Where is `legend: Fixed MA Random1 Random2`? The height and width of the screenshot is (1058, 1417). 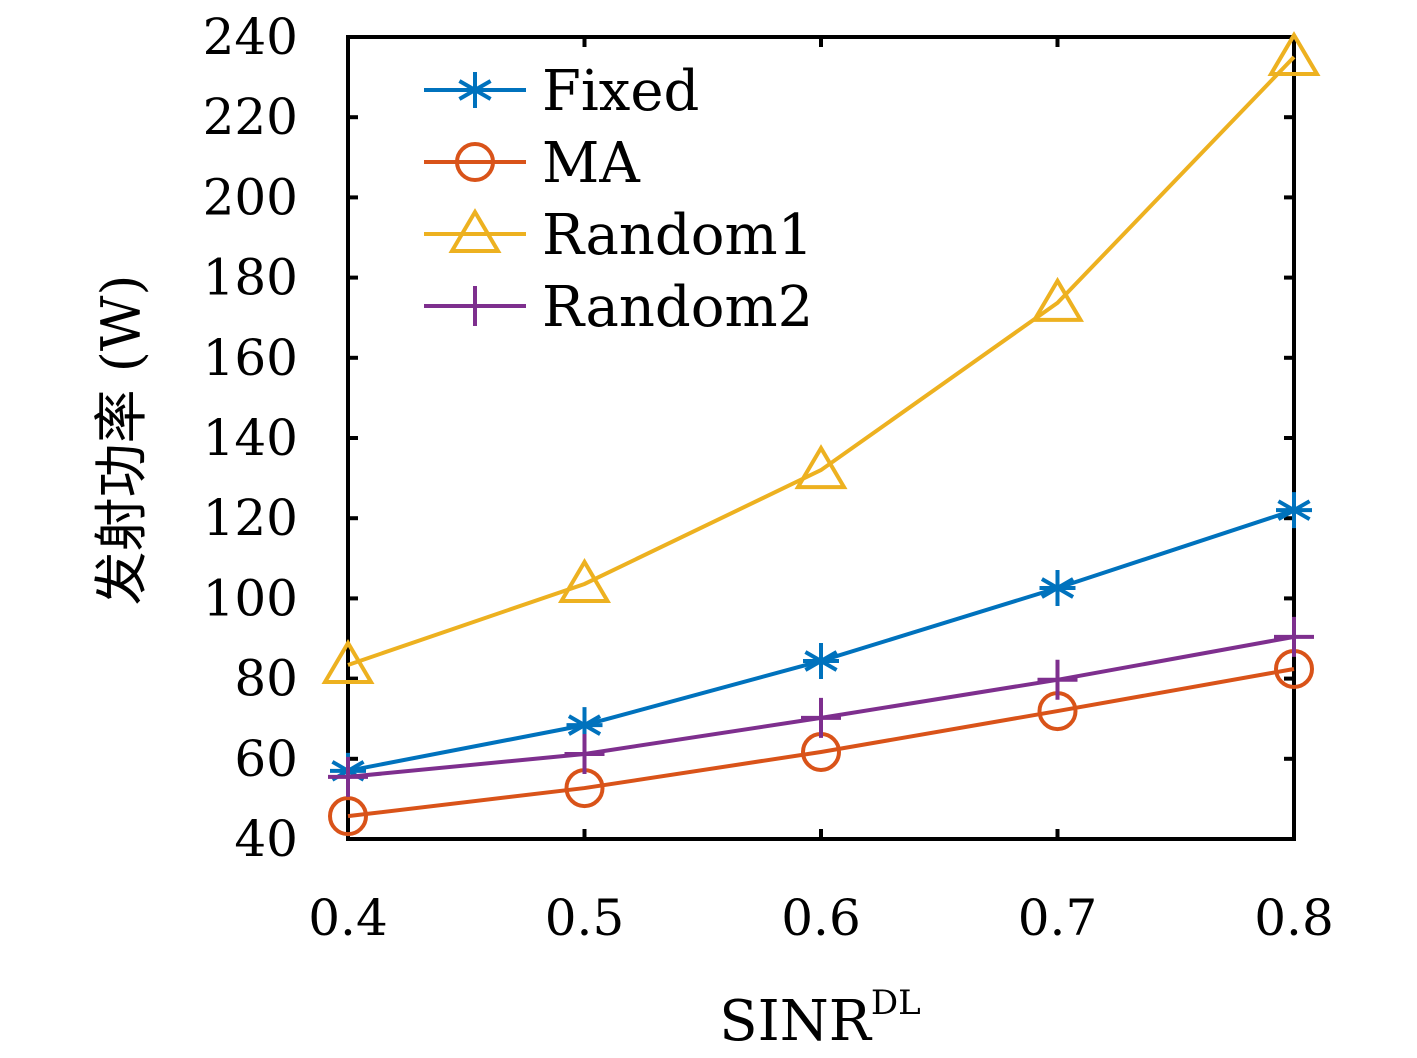
legend: Fixed MA Random1 Random2 is located at coordinates (618, 199).